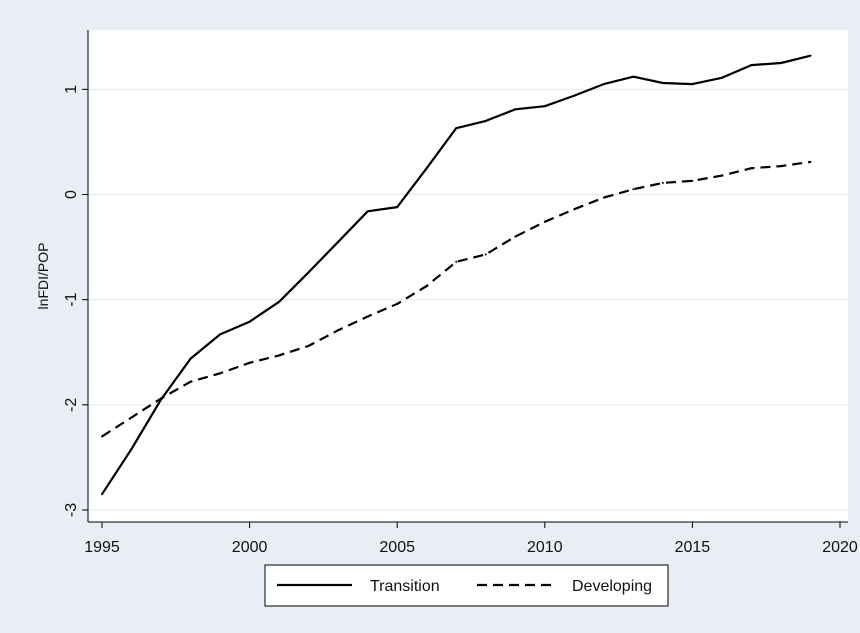 This screenshot has width=860, height=633. I want to click on data-point-developing-2003, so click(338, 330).